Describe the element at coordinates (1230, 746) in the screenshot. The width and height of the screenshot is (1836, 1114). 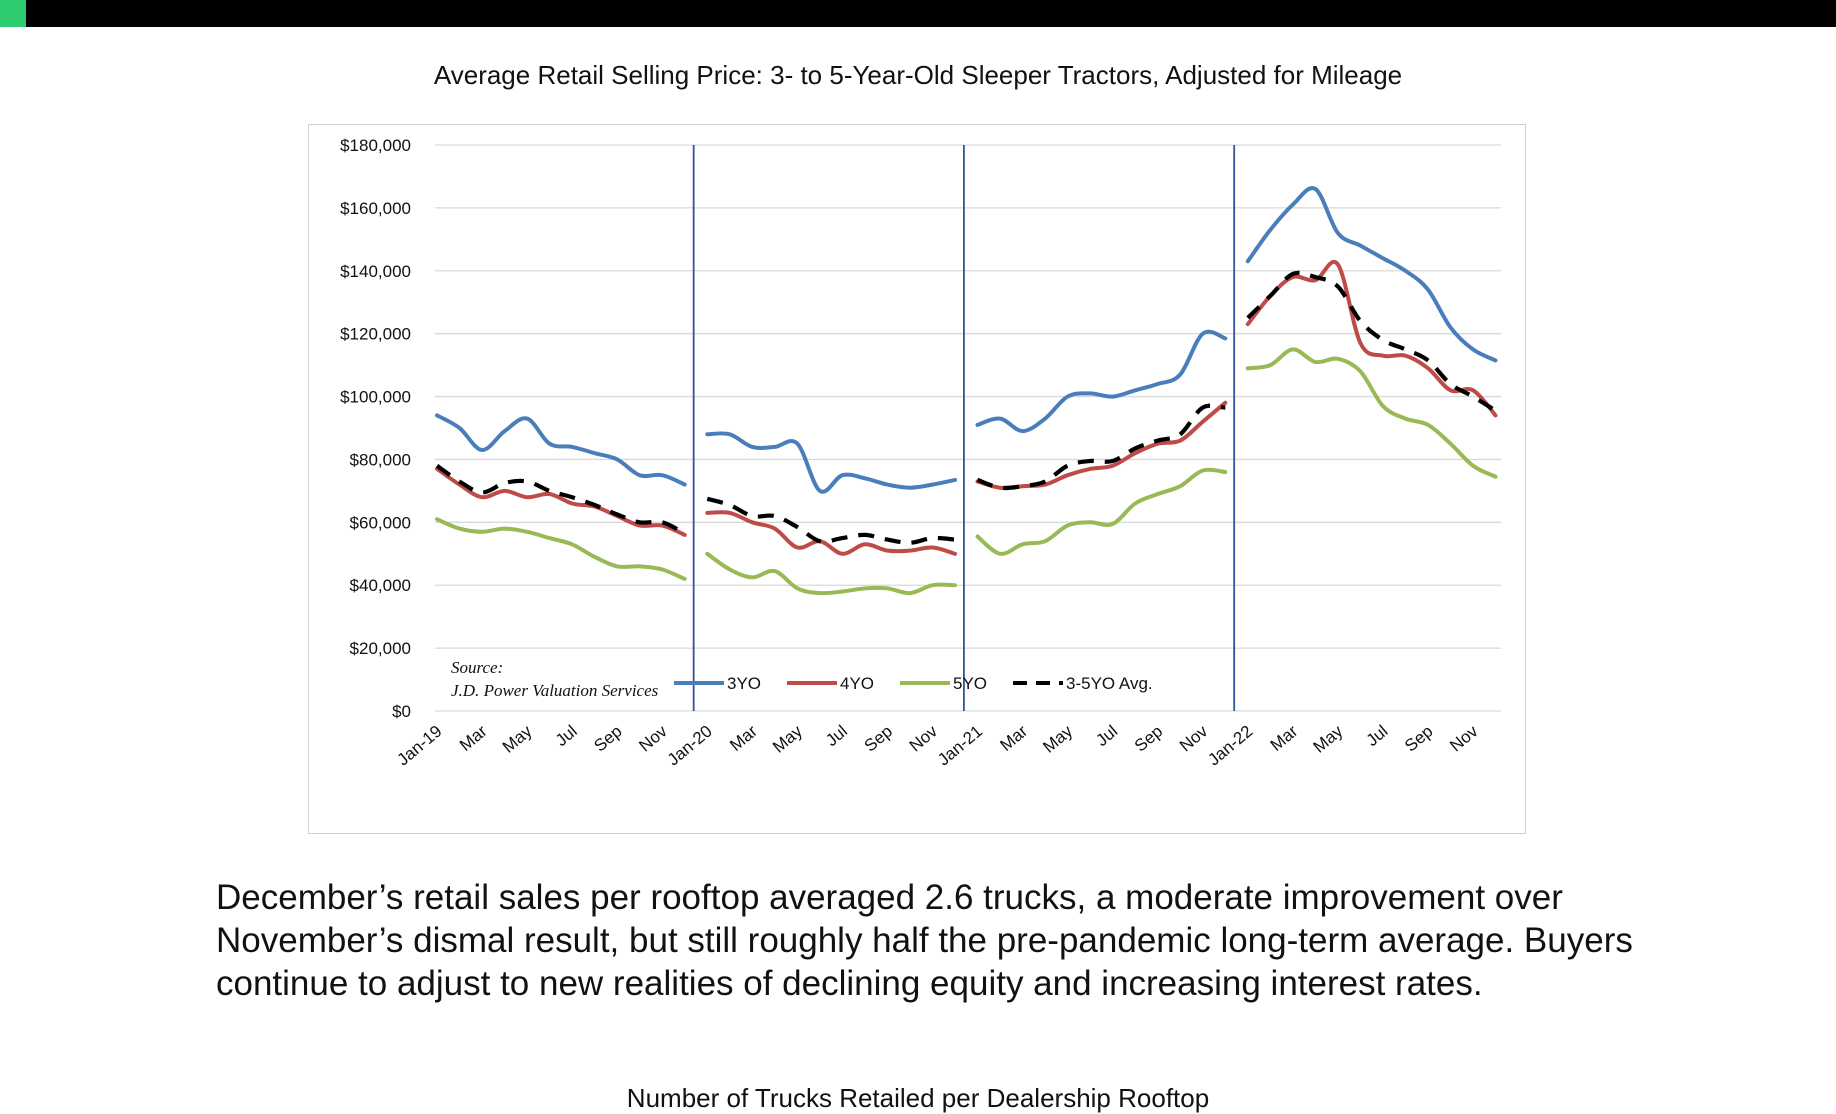
I see `x-tick-label: Jan-22` at that location.